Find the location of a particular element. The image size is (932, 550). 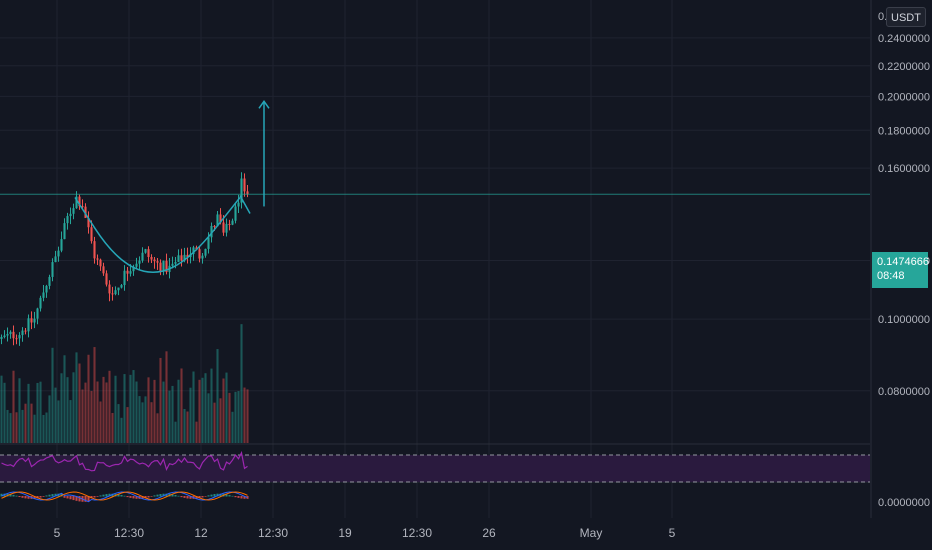

last-price-value: 0.1474666 is located at coordinates (903, 262).